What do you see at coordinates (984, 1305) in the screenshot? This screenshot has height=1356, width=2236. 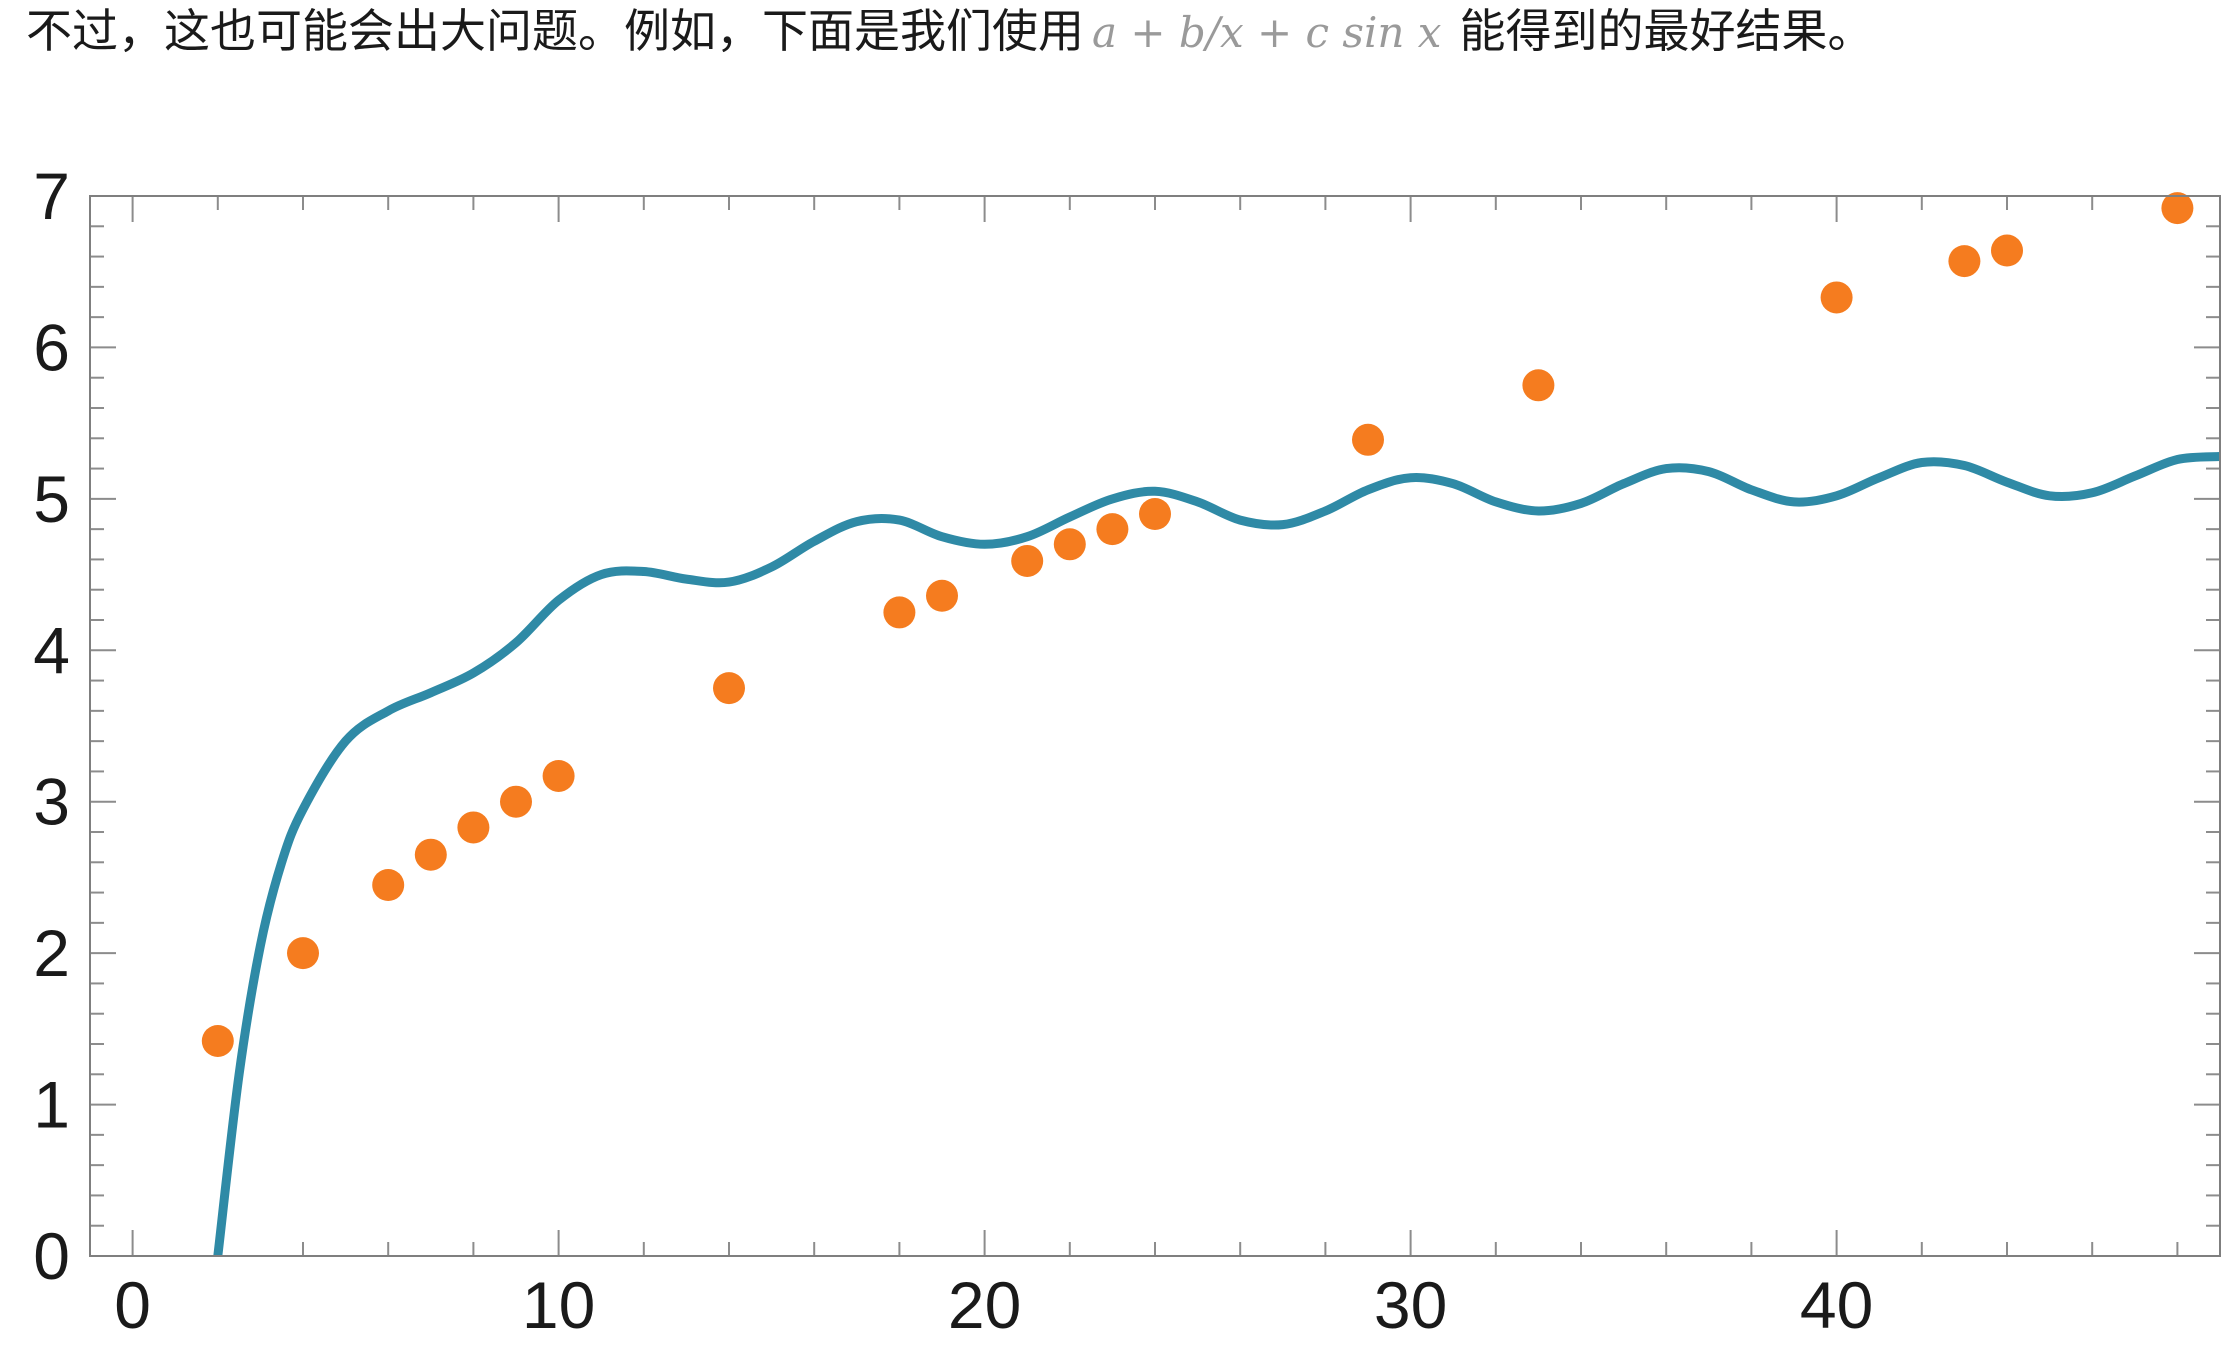 I see `x-tick-label: 20` at bounding box center [984, 1305].